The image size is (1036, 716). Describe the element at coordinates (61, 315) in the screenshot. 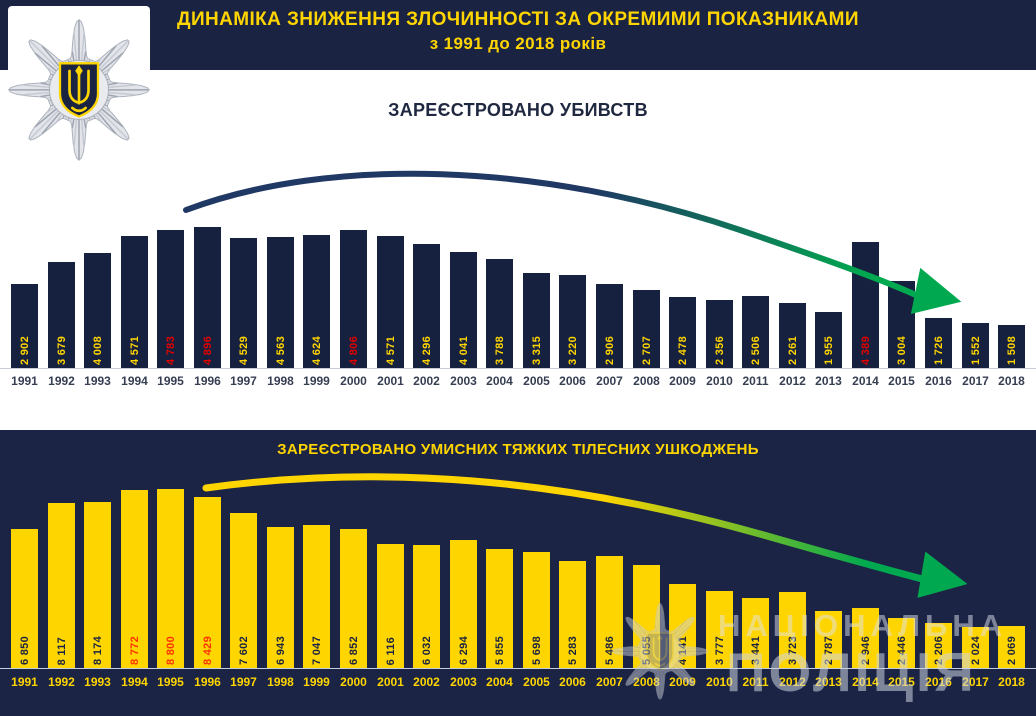

I see `bar-1992: 3 679` at that location.